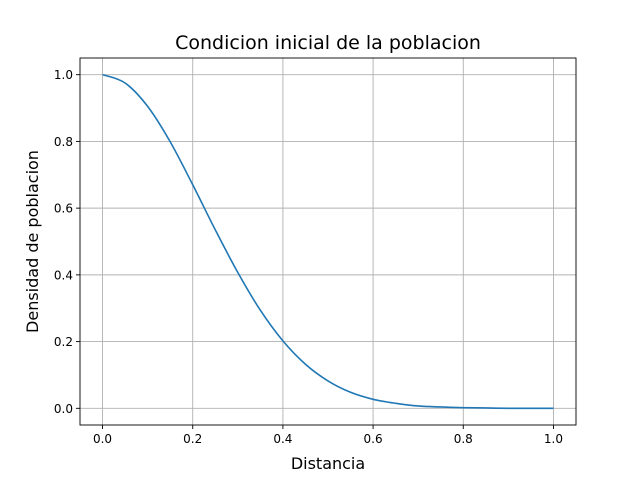  What do you see at coordinates (463, 439) in the screenshot?
I see `x-tick-label: 0.8` at bounding box center [463, 439].